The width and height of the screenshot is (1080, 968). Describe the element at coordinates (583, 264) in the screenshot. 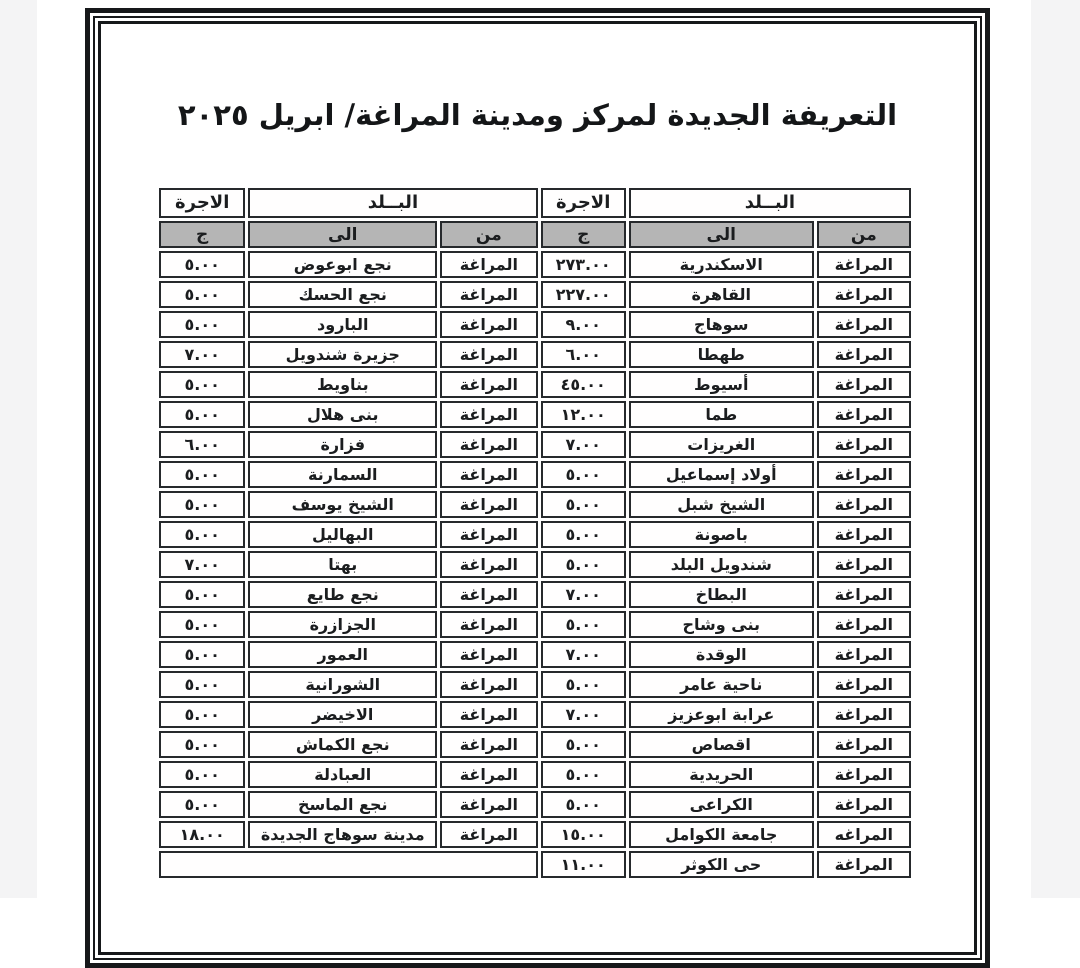

I see `cell-fare-right: ٢٧٣.٠٠` at that location.